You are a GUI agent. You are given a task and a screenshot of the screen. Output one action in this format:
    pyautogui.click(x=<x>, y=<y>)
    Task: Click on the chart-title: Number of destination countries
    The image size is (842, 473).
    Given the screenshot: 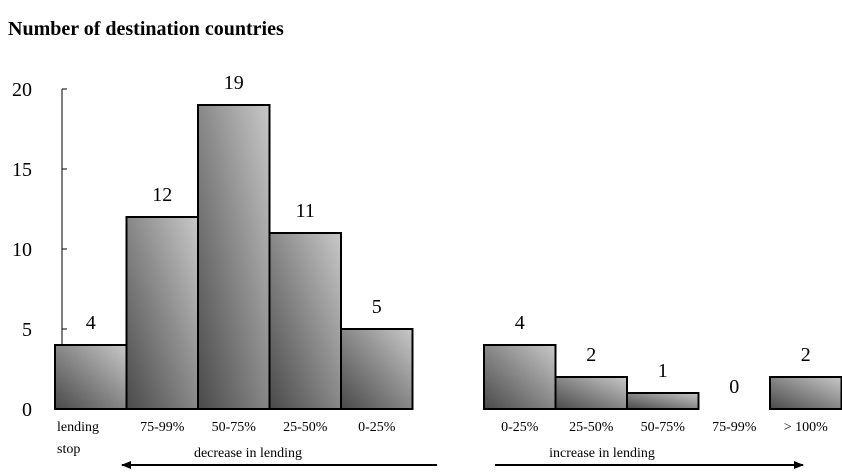 What is the action you would take?
    pyautogui.click(x=146, y=29)
    